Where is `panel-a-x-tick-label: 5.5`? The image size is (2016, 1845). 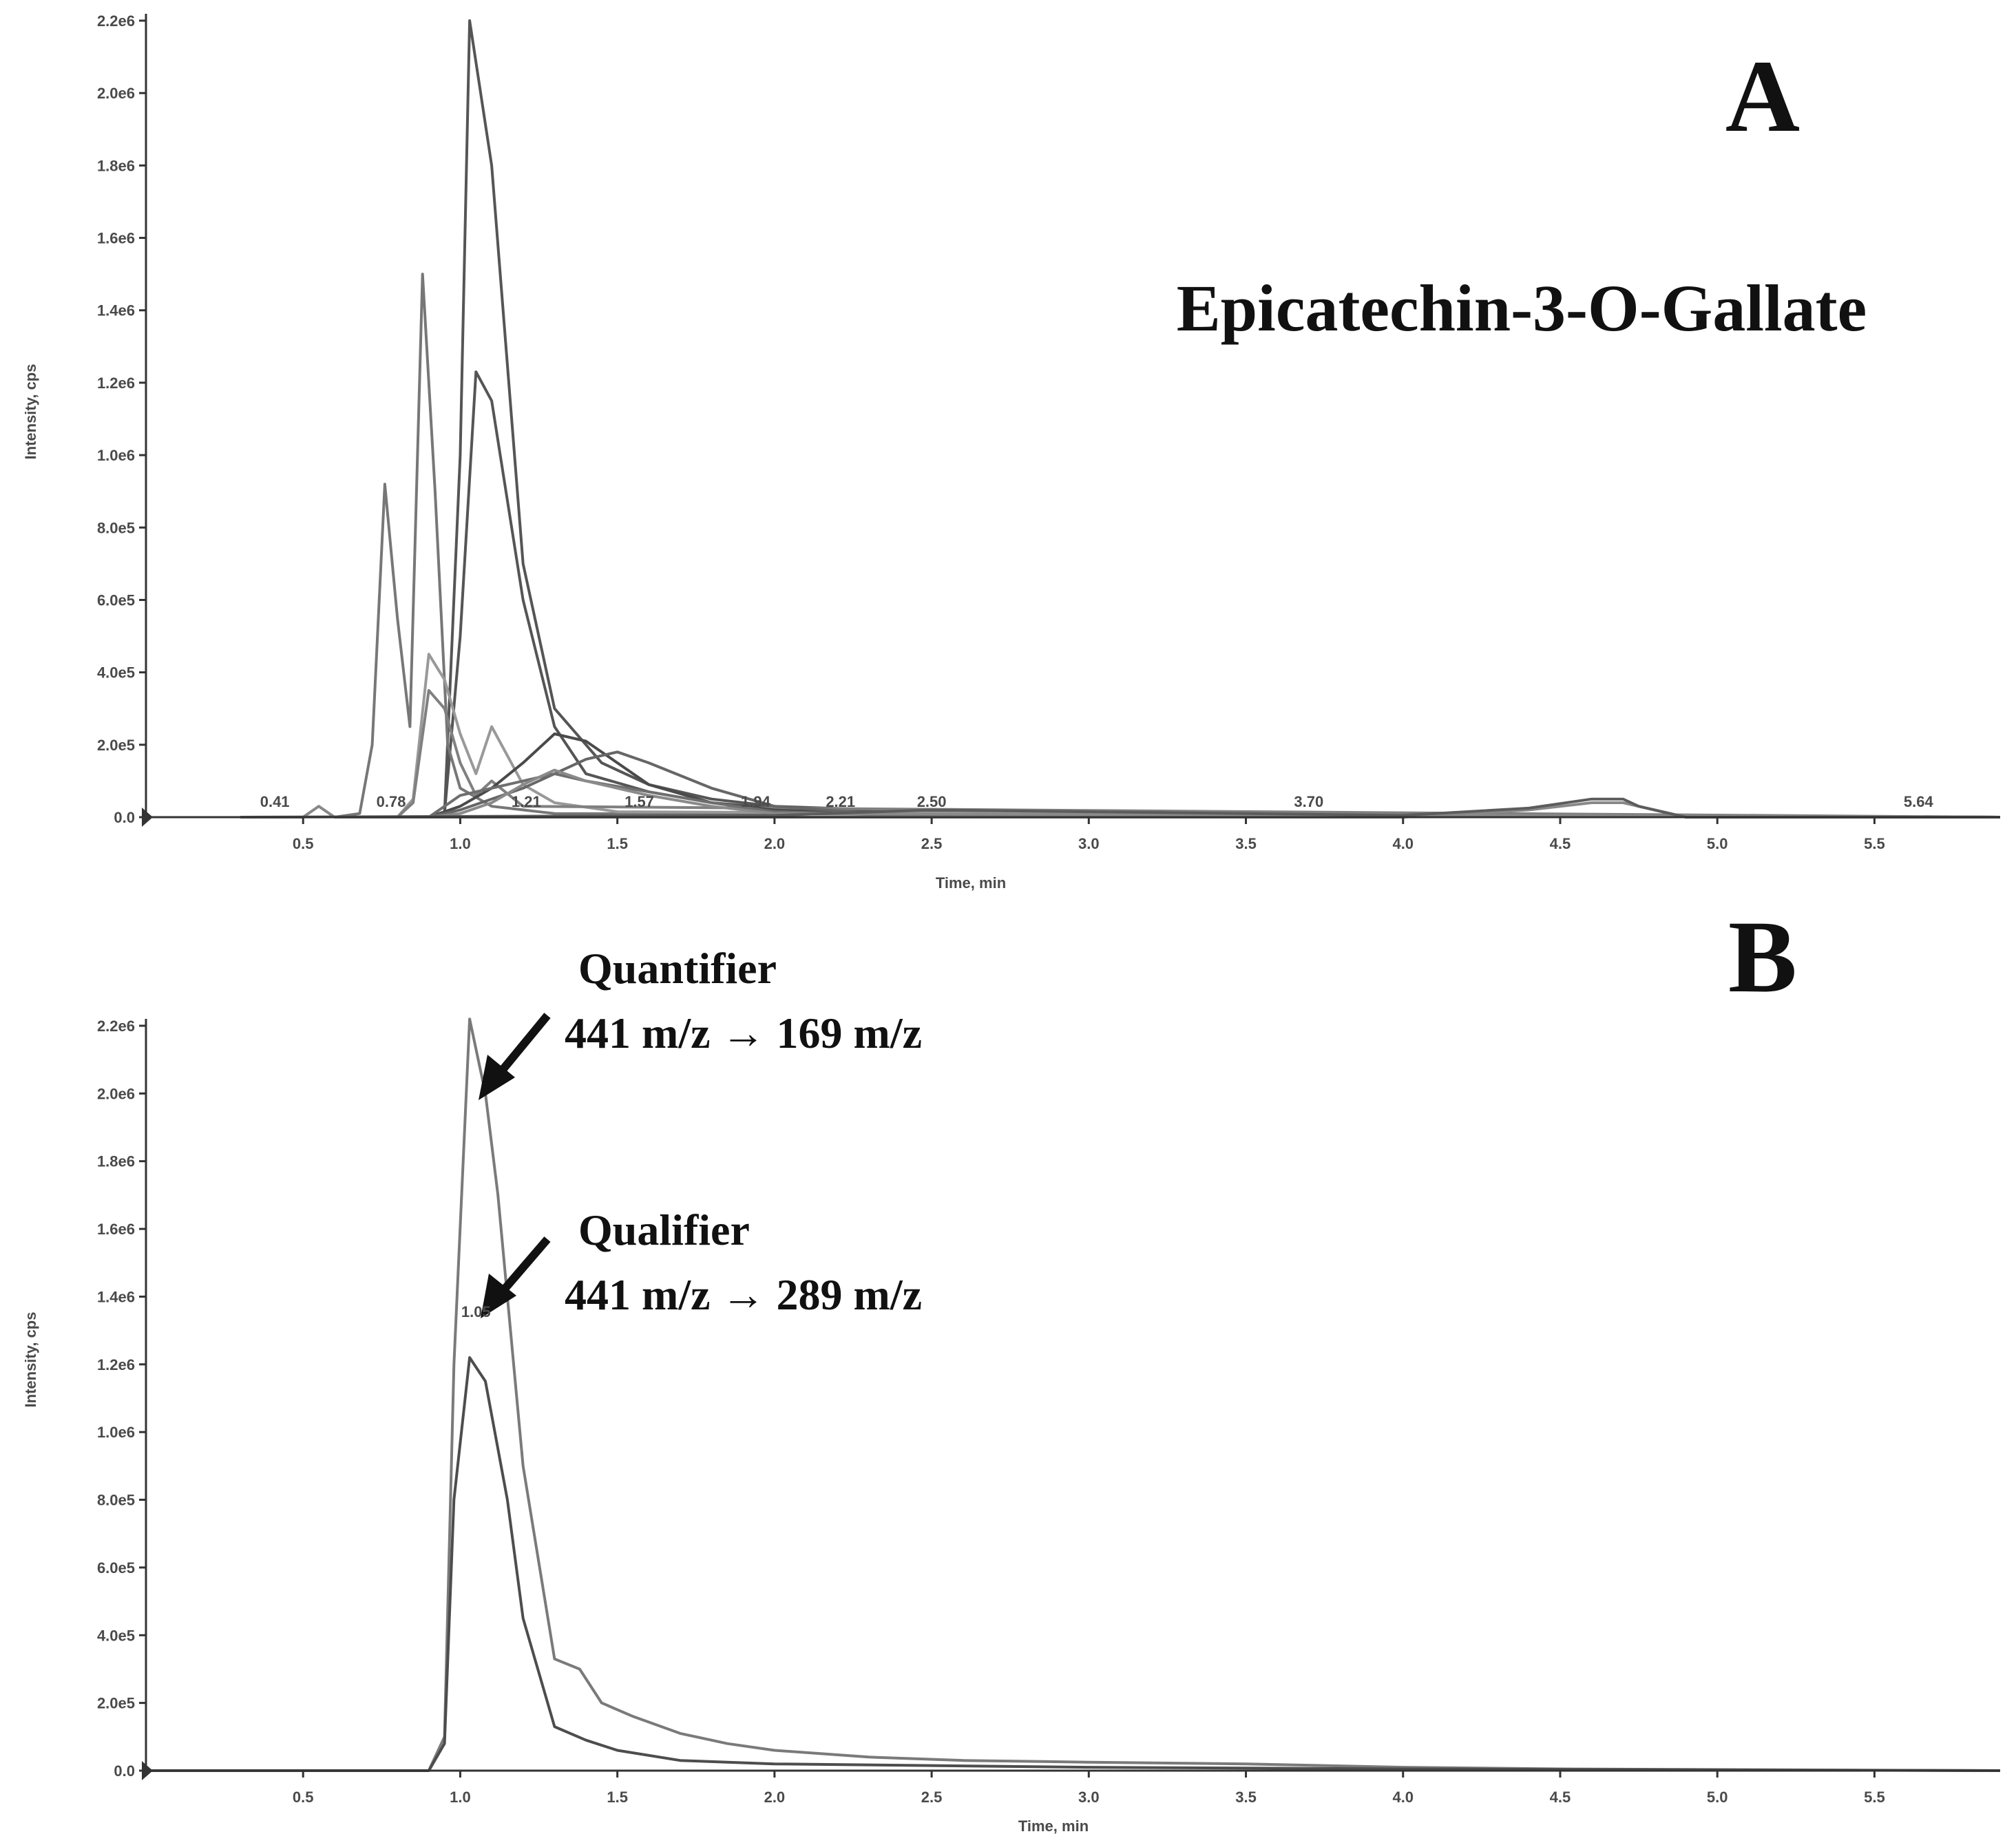 panel-a-x-tick-label: 5.5 is located at coordinates (1874, 843).